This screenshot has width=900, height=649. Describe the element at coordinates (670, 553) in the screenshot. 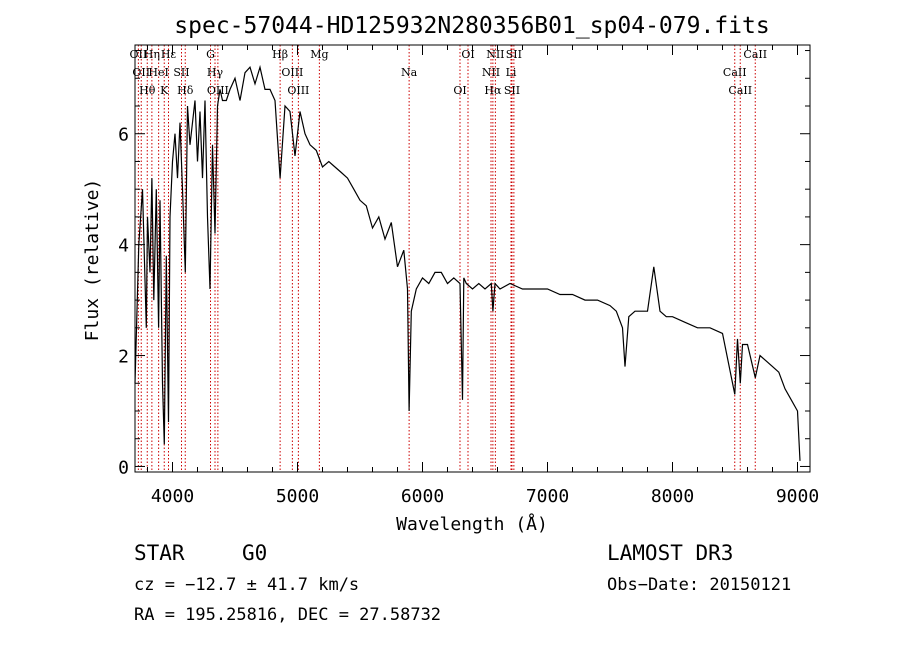

I see `survey-name: LAMOST DR3` at that location.